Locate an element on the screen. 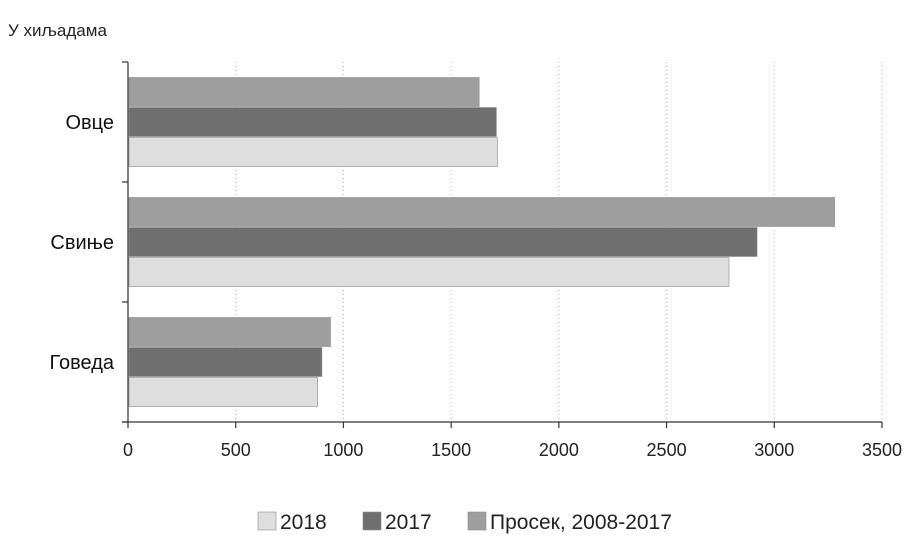 Image resolution: width=908 pixels, height=540 pixels. x-tick-label-500: 500 is located at coordinates (236, 450).